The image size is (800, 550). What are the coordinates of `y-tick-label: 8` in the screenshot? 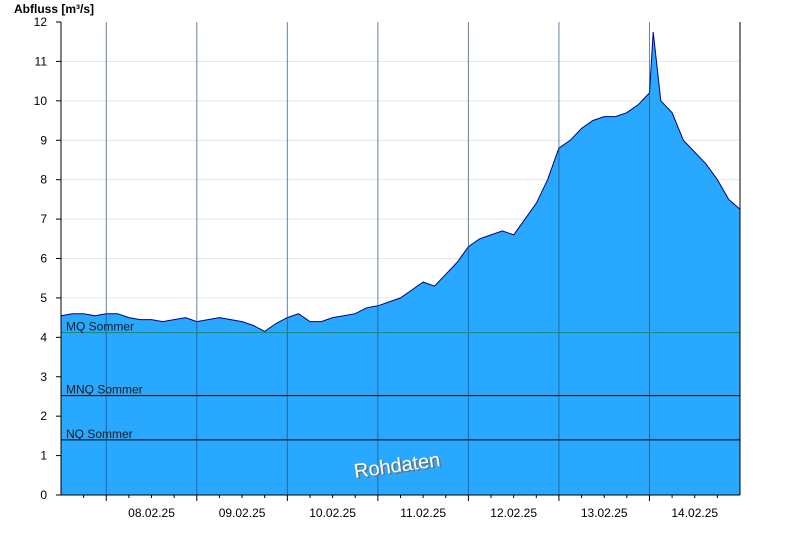 It's located at (43, 180).